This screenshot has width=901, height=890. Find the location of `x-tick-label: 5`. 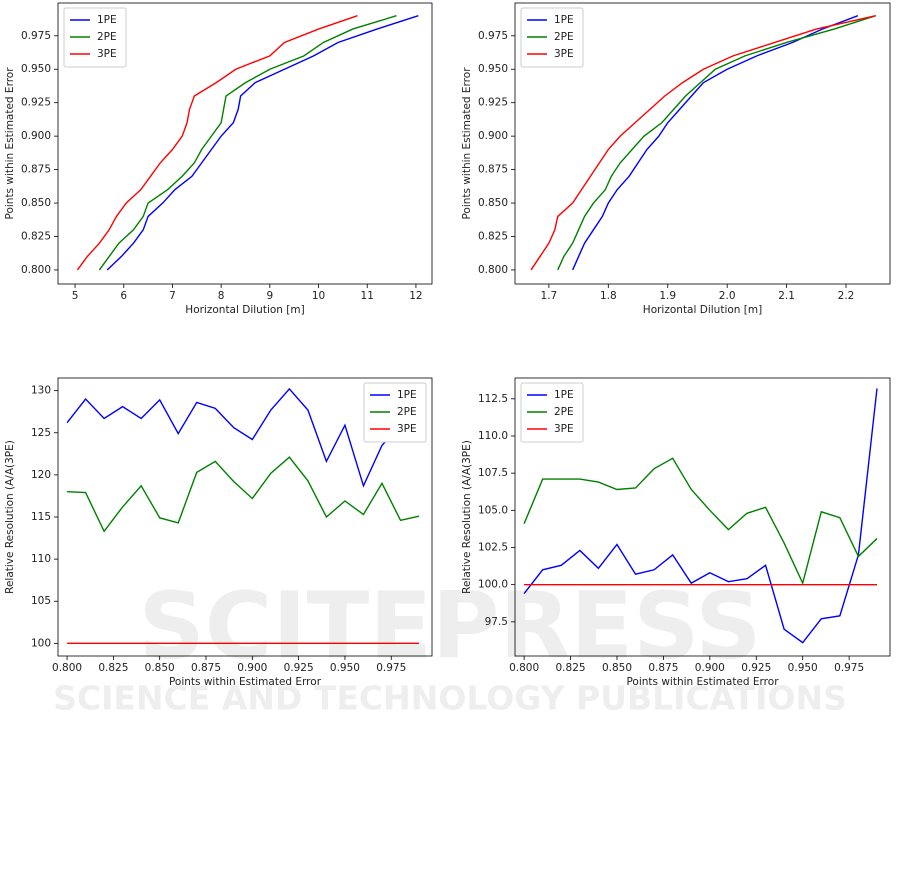

x-tick-label: 5 is located at coordinates (75, 296).